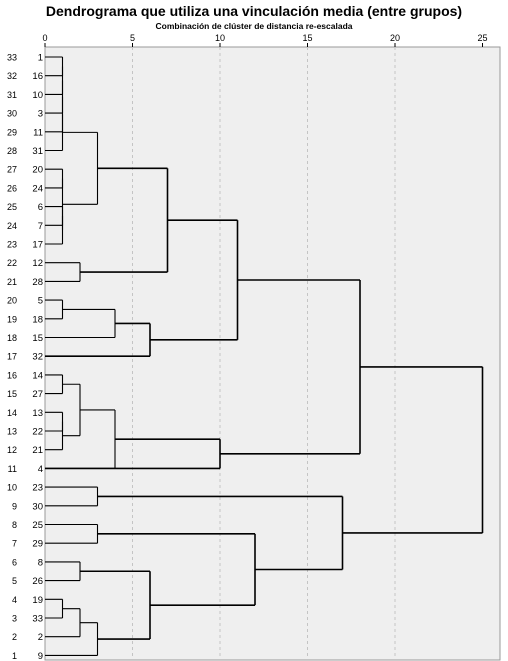  What do you see at coordinates (37, 506) in the screenshot?
I see `leaf-label: 30` at bounding box center [37, 506].